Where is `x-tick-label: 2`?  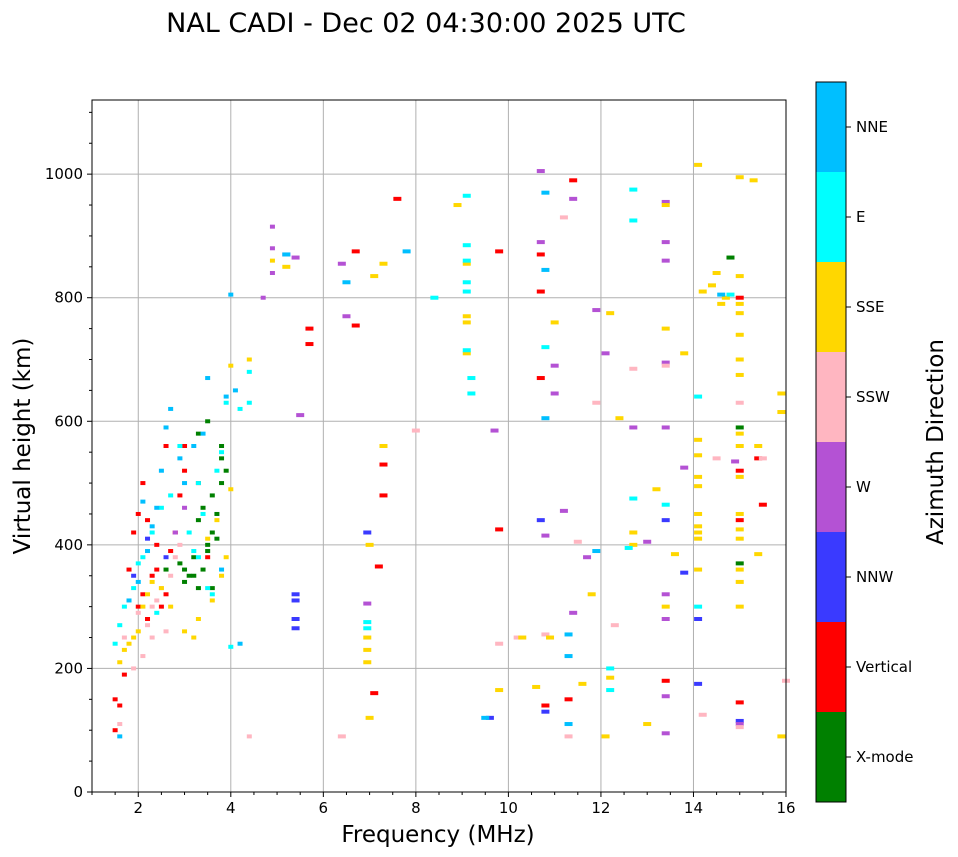
x-tick-label: 2 is located at coordinates (138, 808).